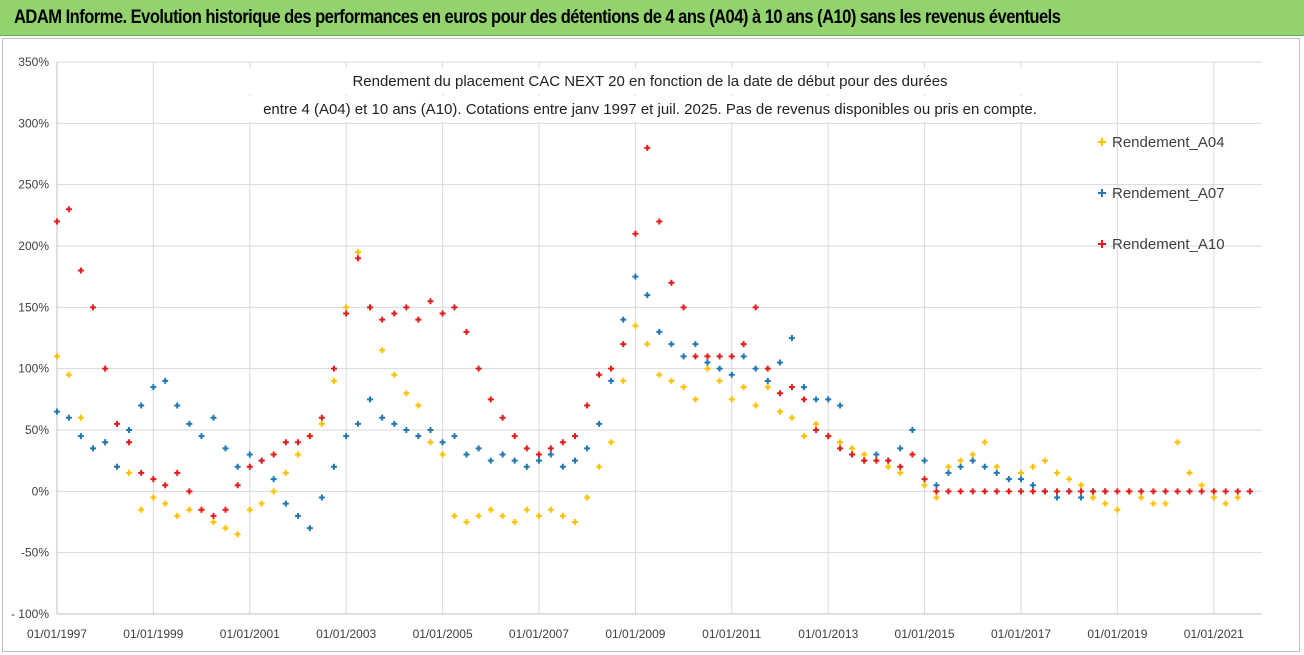 The width and height of the screenshot is (1304, 655). What do you see at coordinates (539, 634) in the screenshot?
I see `x-tick-label: 01/01/2007` at bounding box center [539, 634].